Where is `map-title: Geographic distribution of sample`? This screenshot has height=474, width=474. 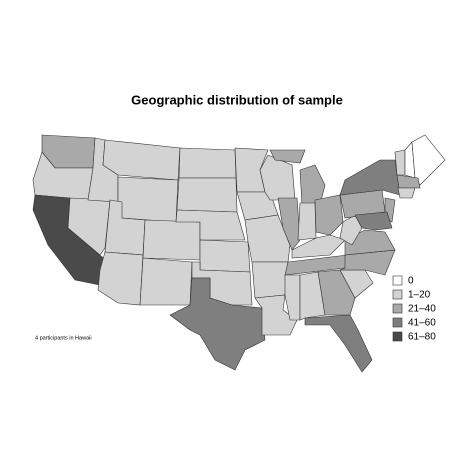
map-title: Geographic distribution of sample is located at coordinates (237, 99).